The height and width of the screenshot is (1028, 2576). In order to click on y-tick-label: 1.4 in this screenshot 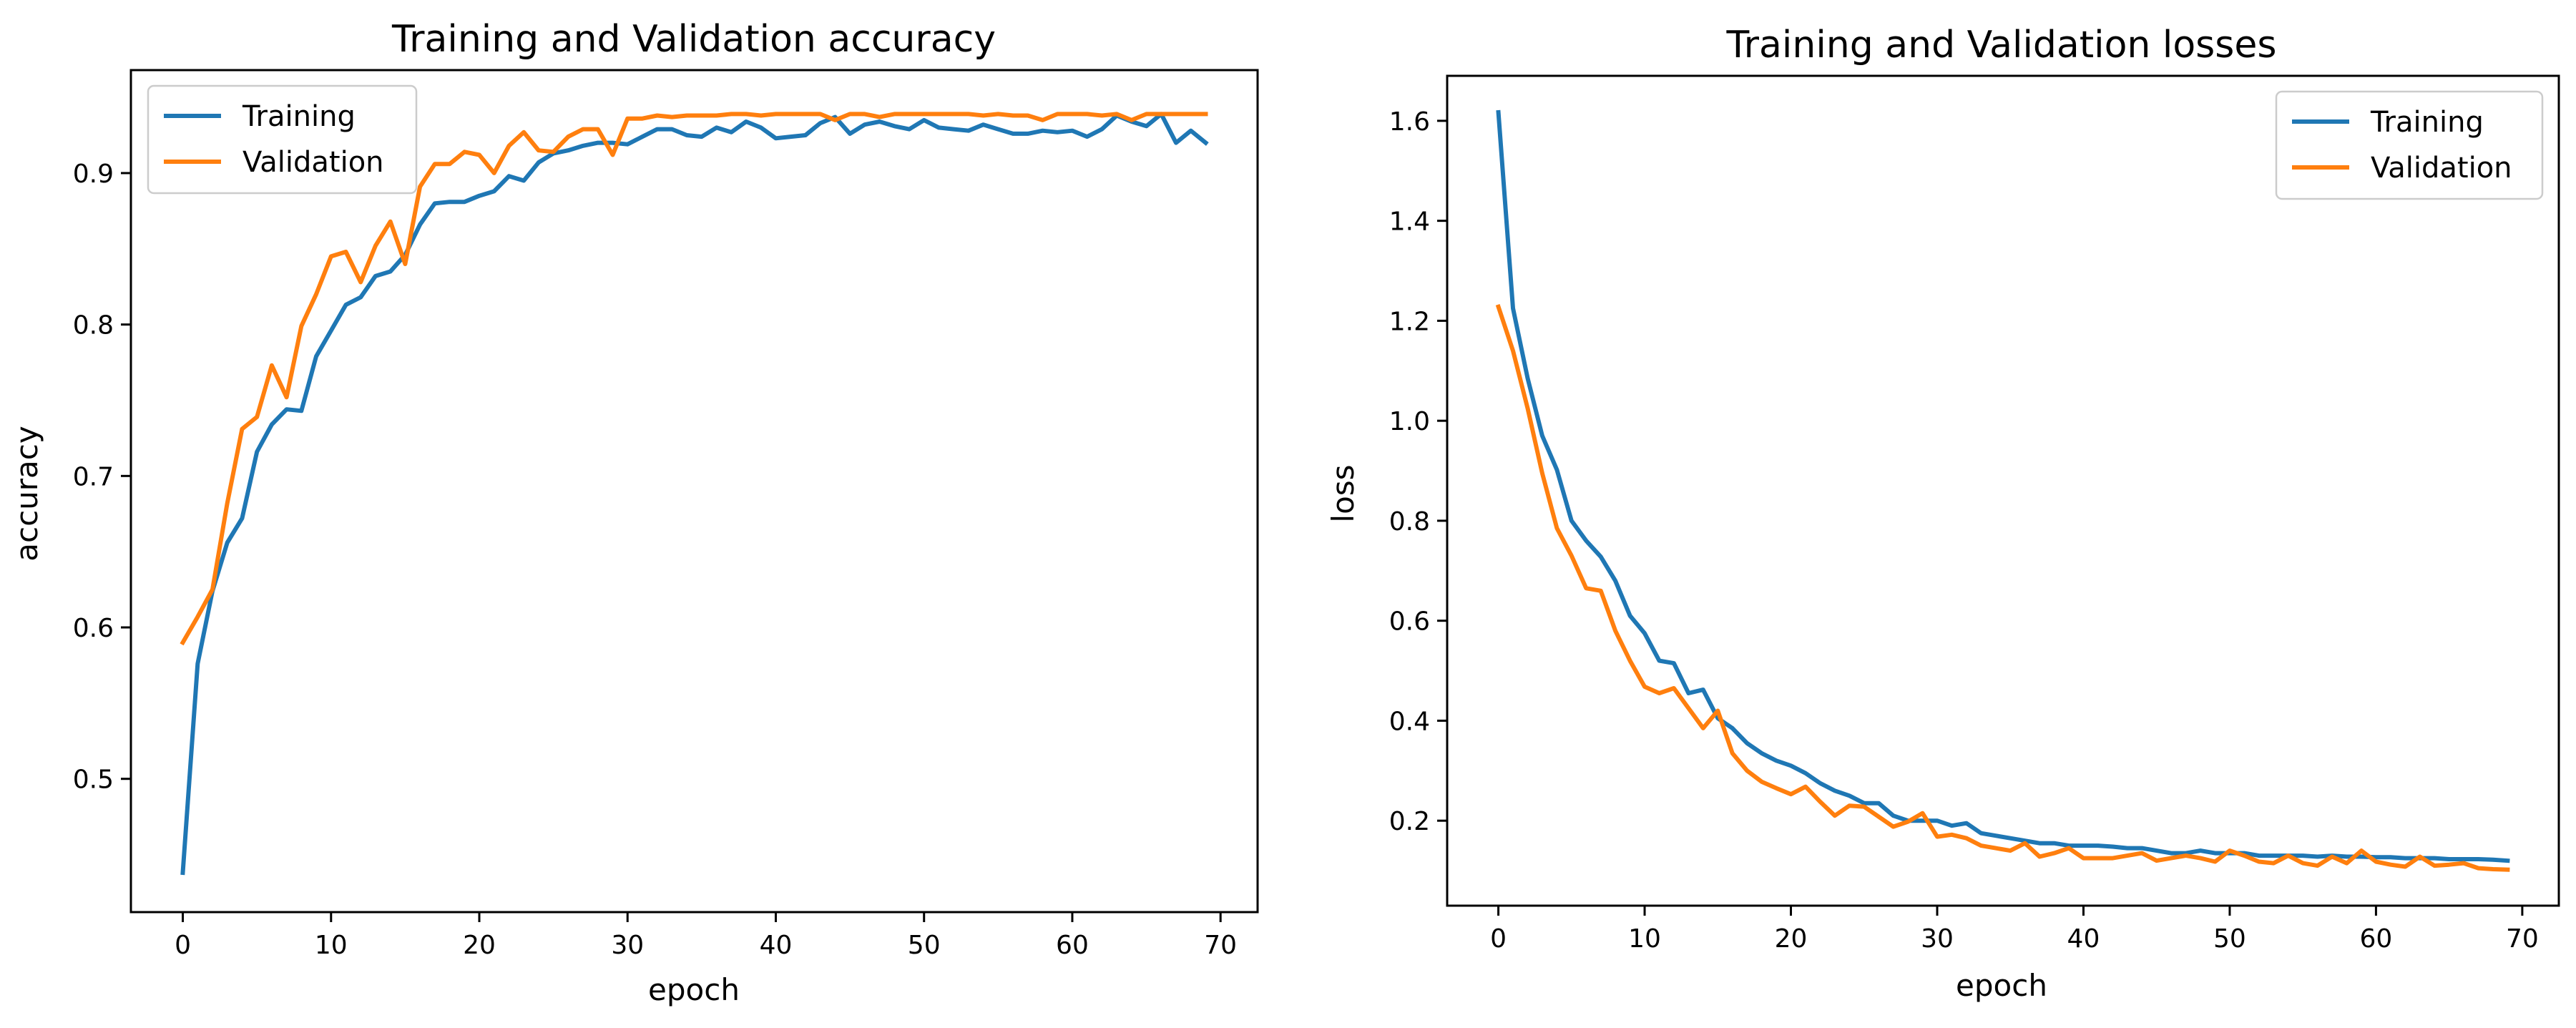, I will do `click(1410, 222)`.